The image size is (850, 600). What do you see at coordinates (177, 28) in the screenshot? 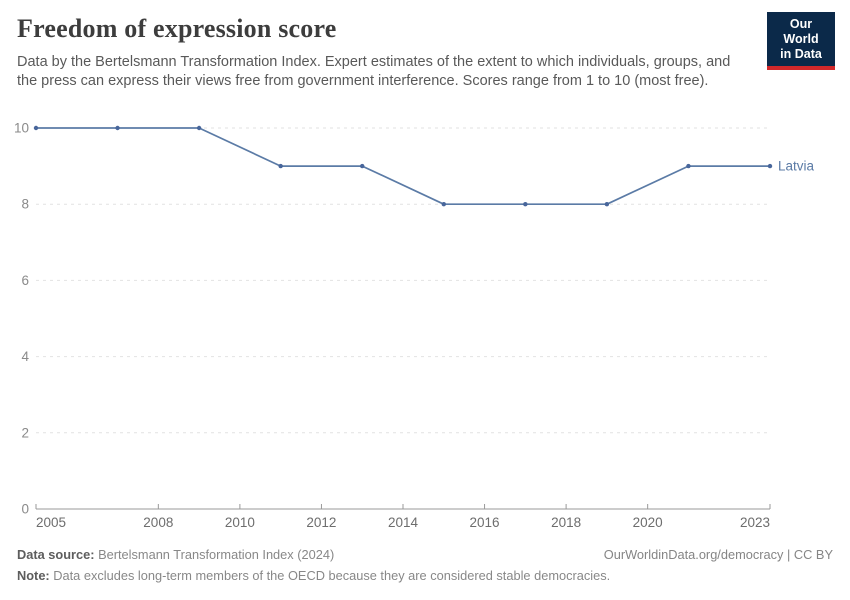
I see `page-title: Freedom of expression score` at bounding box center [177, 28].